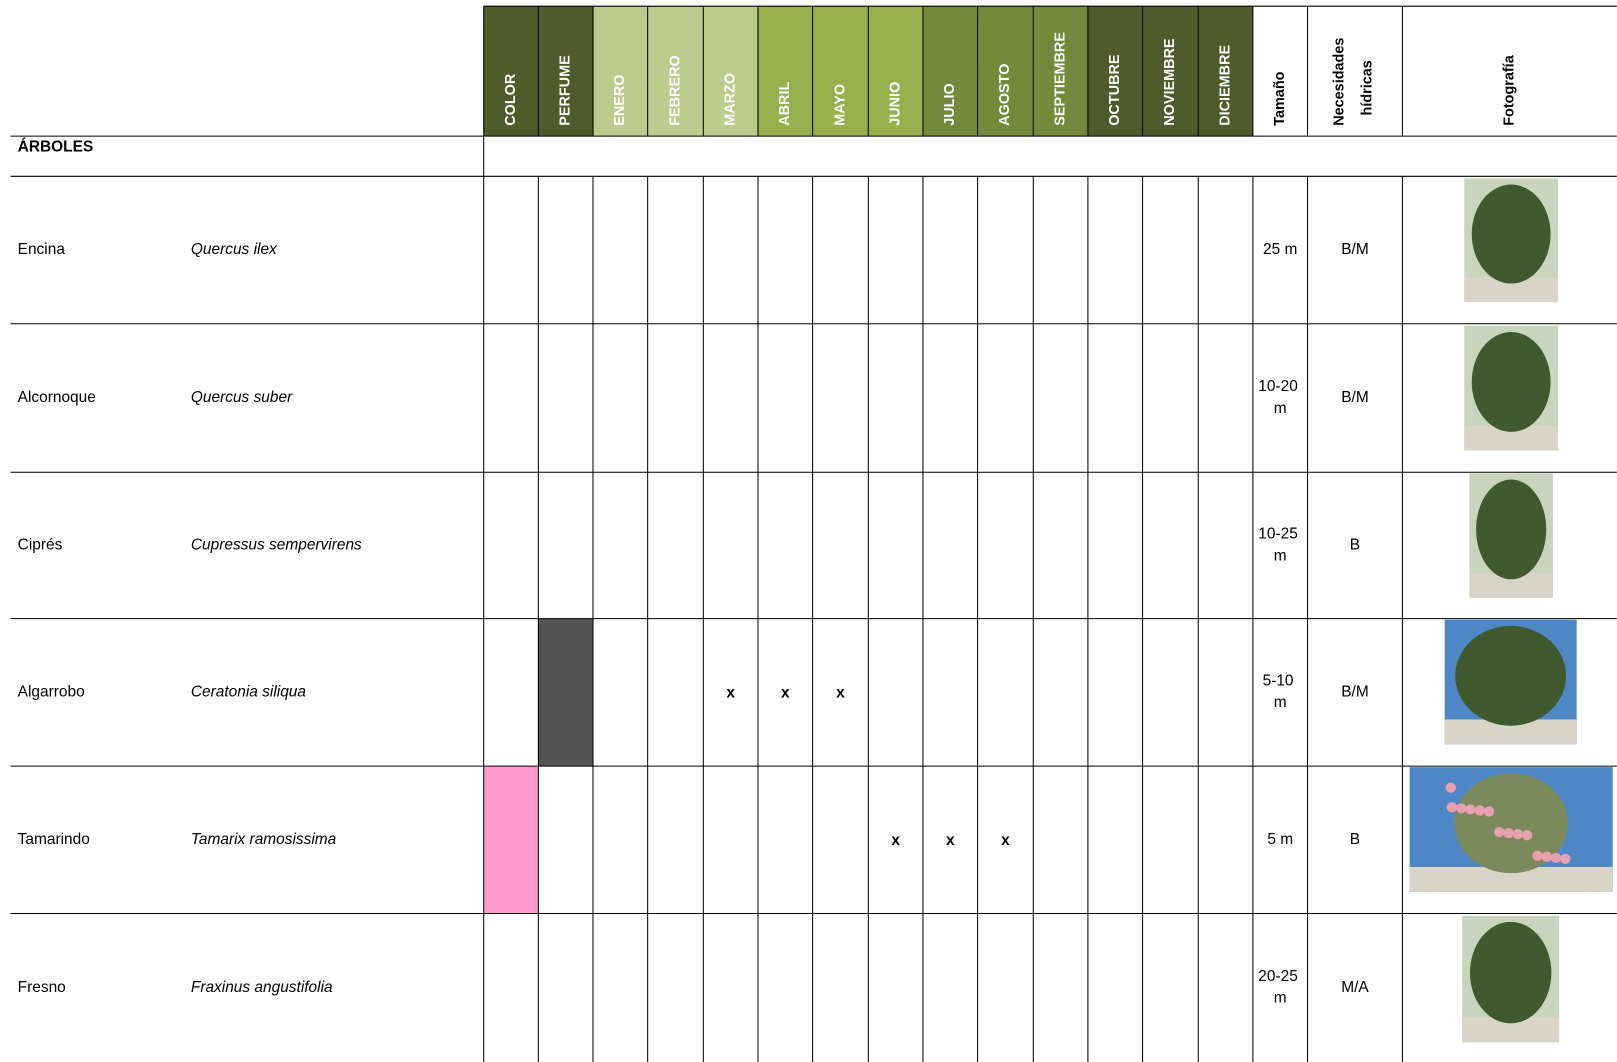 This screenshot has width=1617, height=1062. Describe the element at coordinates (56, 147) in the screenshot. I see `section-title: ÁRBOLES` at that location.